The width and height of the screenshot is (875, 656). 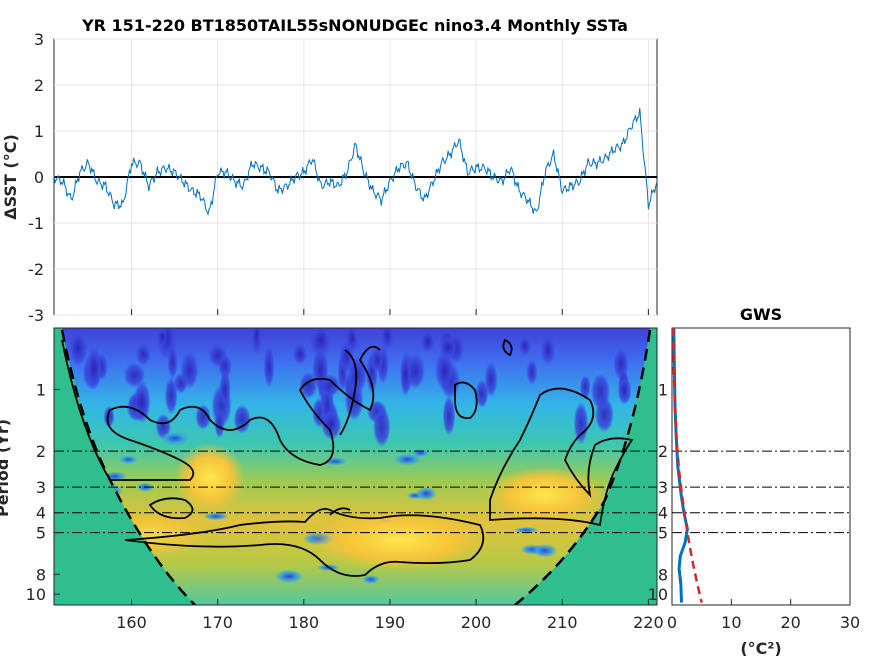 I want to click on wavelet-x-tick-label: 180, so click(x=304, y=622).